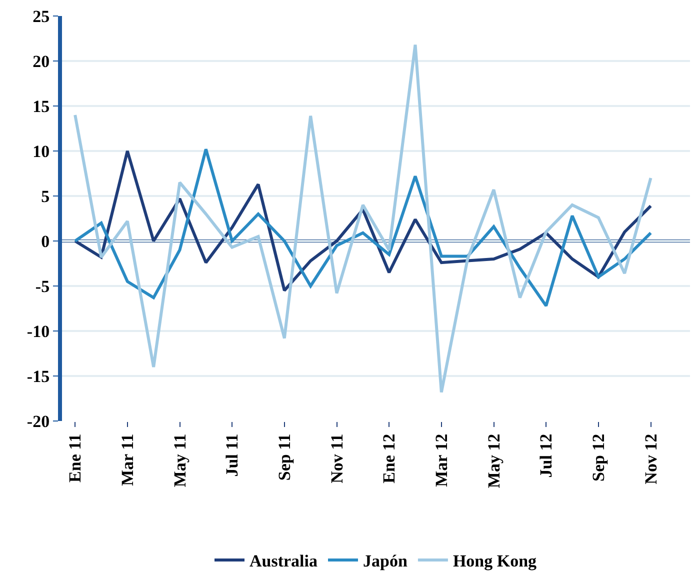 The height and width of the screenshot is (580, 691). Describe the element at coordinates (41, 151) in the screenshot. I see `y-tick-label: 10` at that location.